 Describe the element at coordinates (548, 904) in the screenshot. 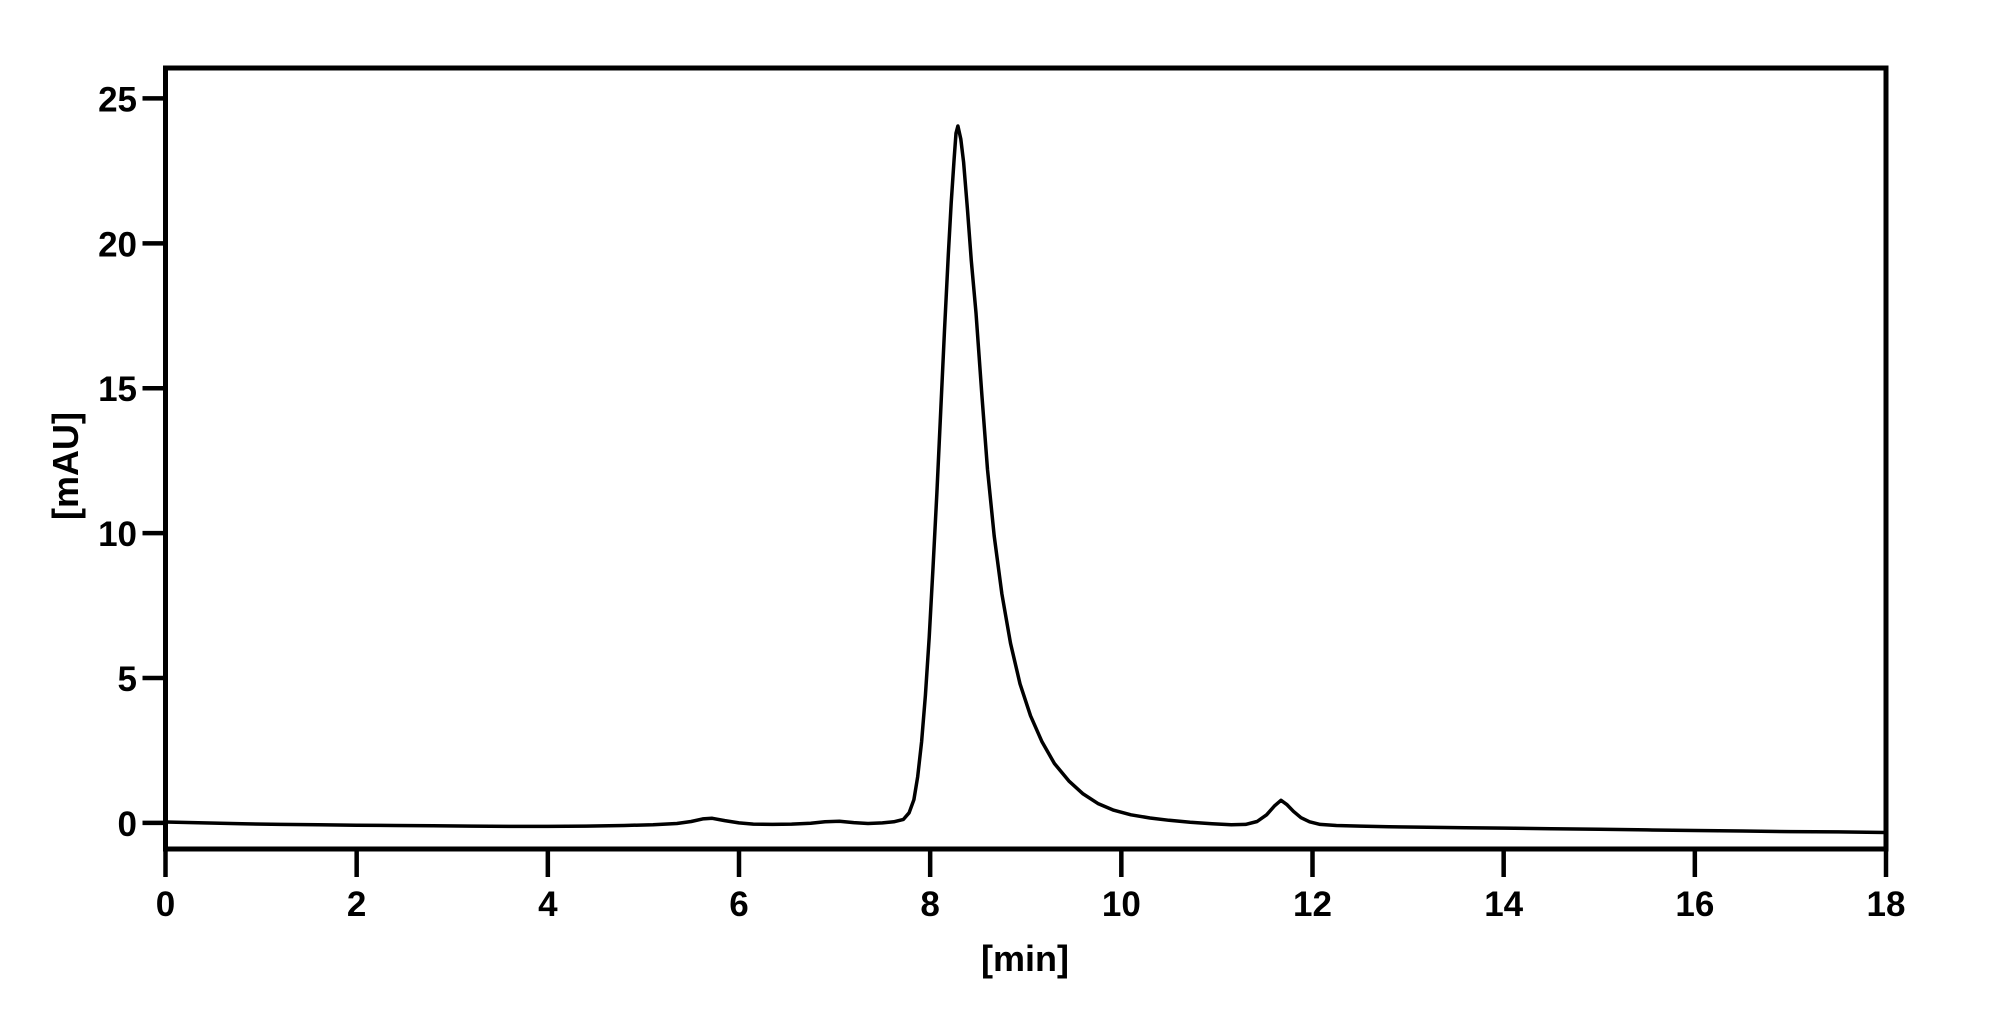

I see `x-tick-label: 4` at that location.